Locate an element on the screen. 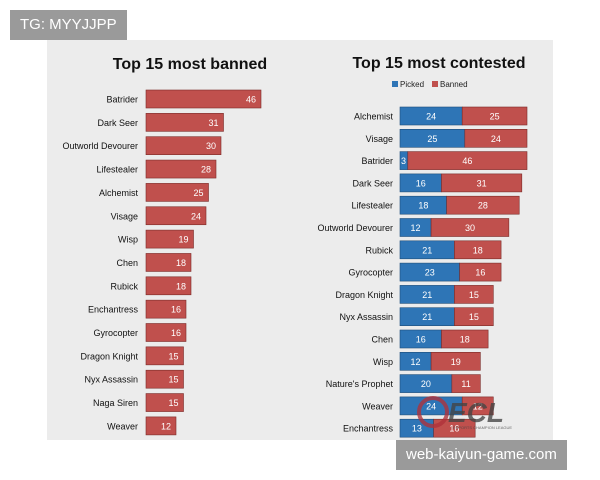 The width and height of the screenshot is (600, 480). contested-banned-value-label: 46 is located at coordinates (467, 161).